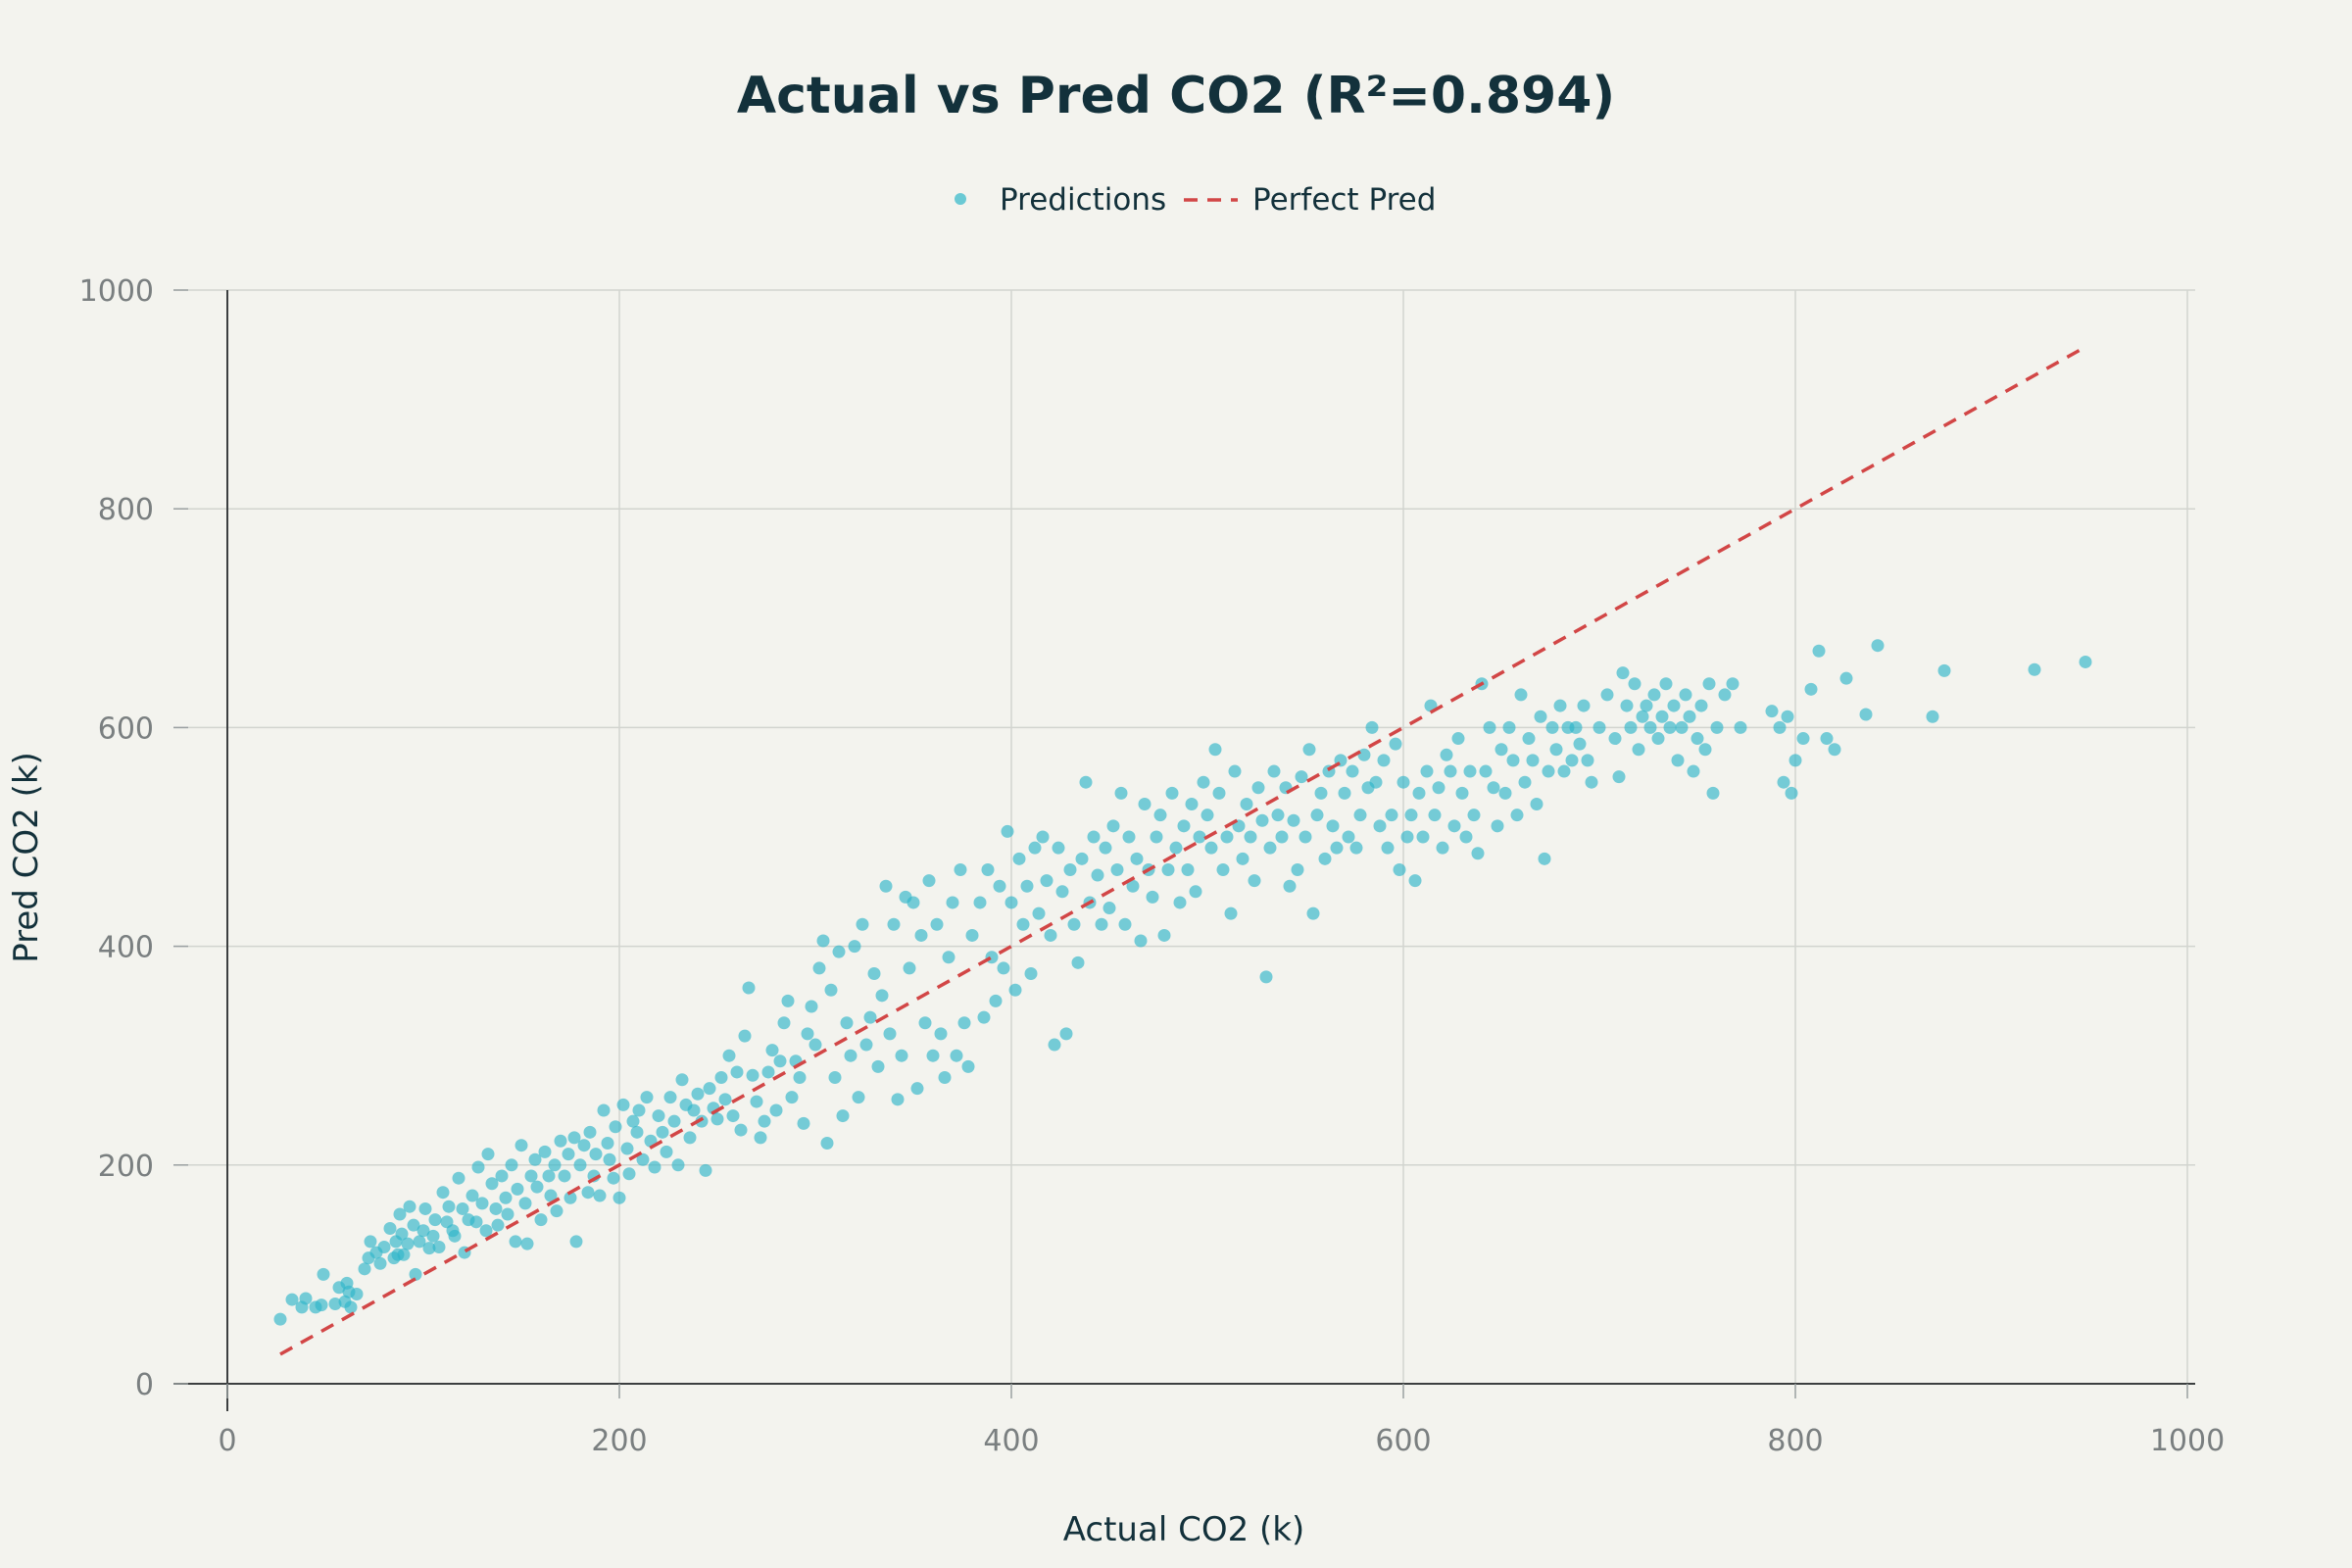 The height and width of the screenshot is (1568, 2352). I want to click on y-tick-label: 600, so click(126, 728).